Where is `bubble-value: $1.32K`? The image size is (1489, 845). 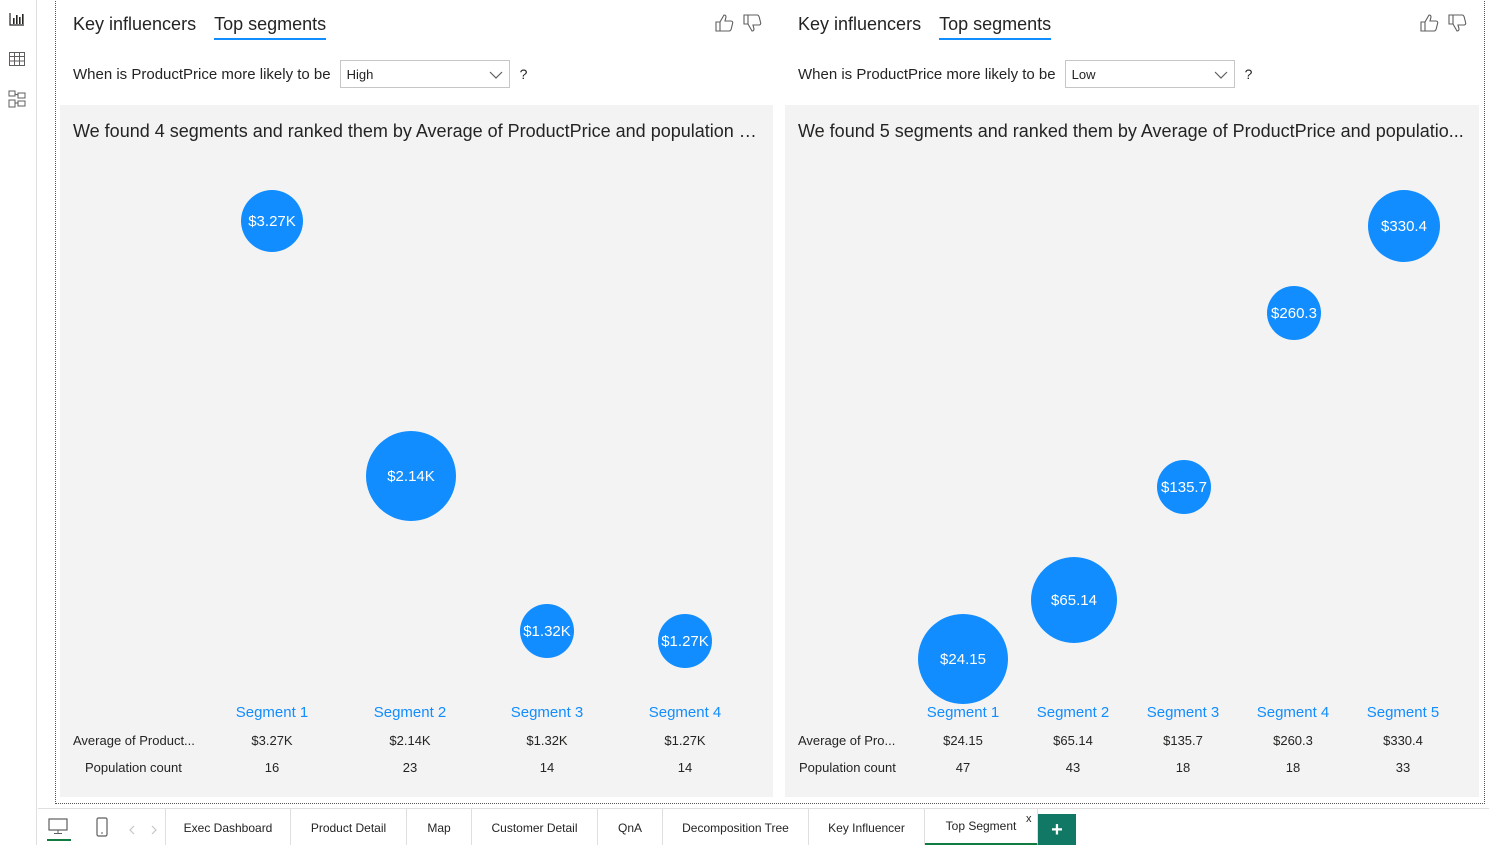
bubble-value: $1.32K is located at coordinates (547, 631).